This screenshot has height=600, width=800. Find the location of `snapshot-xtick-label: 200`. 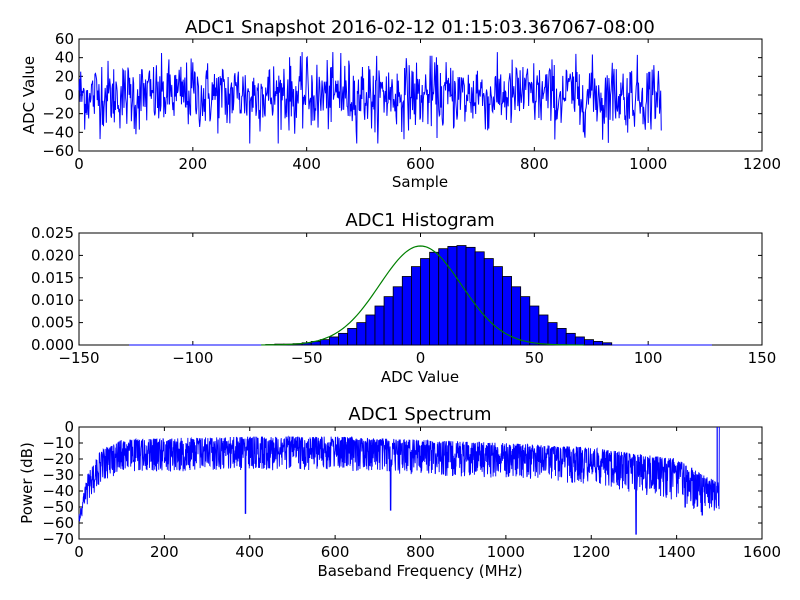

snapshot-xtick-label: 200 is located at coordinates (193, 164).